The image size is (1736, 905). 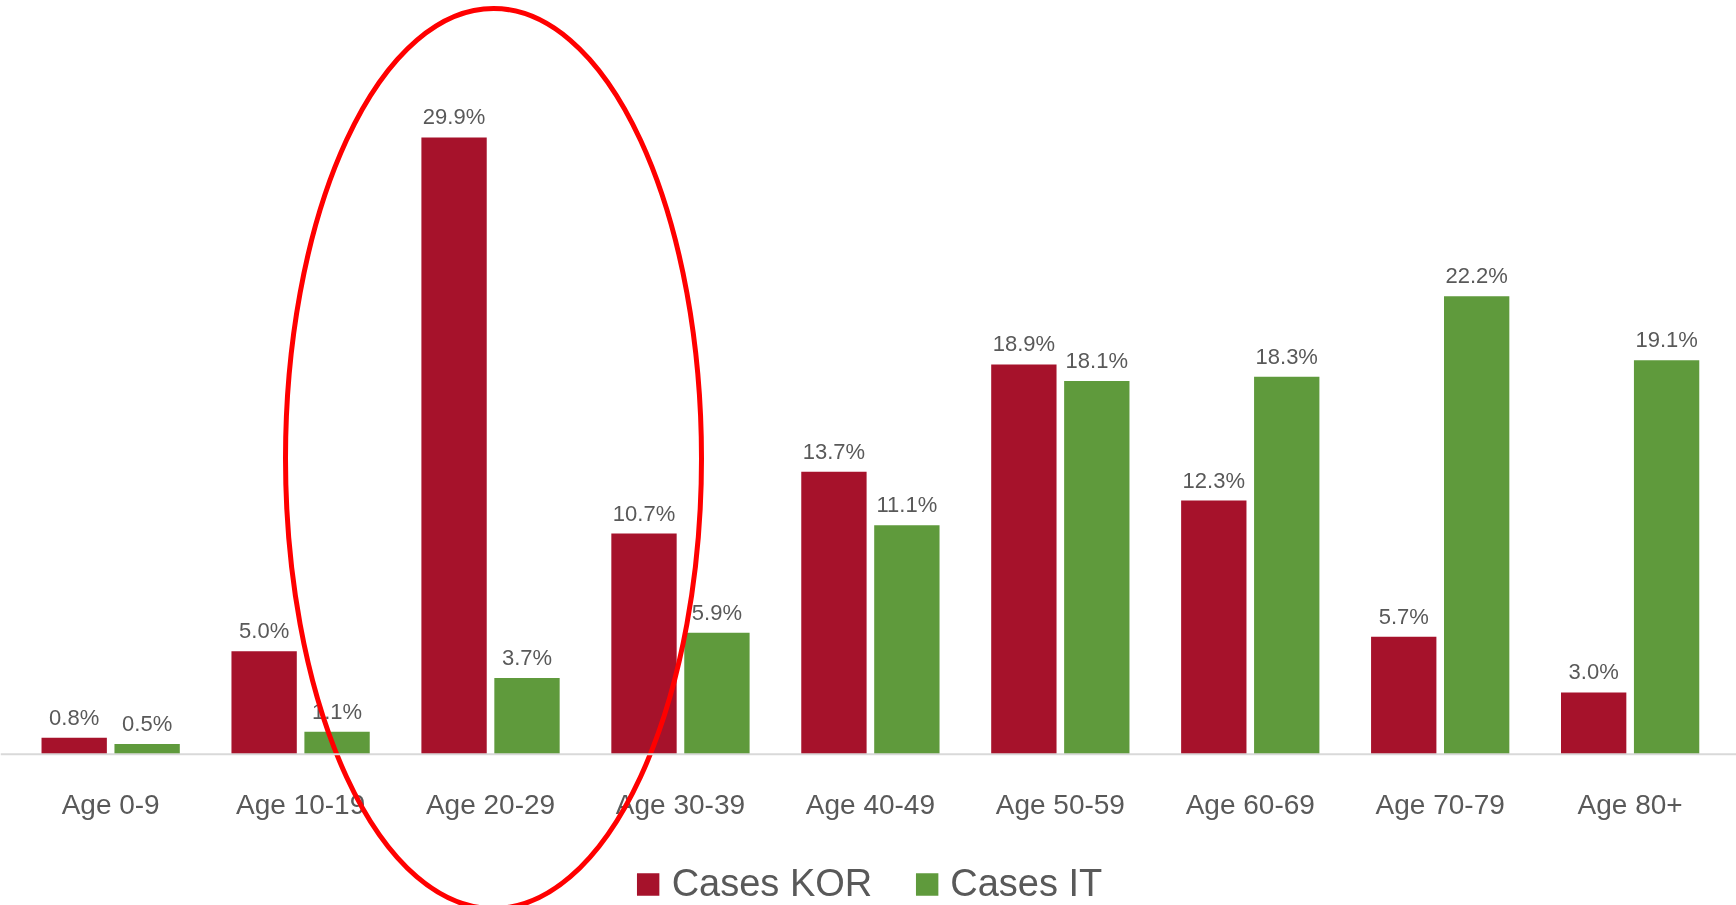 I want to click on data-label: 18.1%, so click(x=1096, y=360).